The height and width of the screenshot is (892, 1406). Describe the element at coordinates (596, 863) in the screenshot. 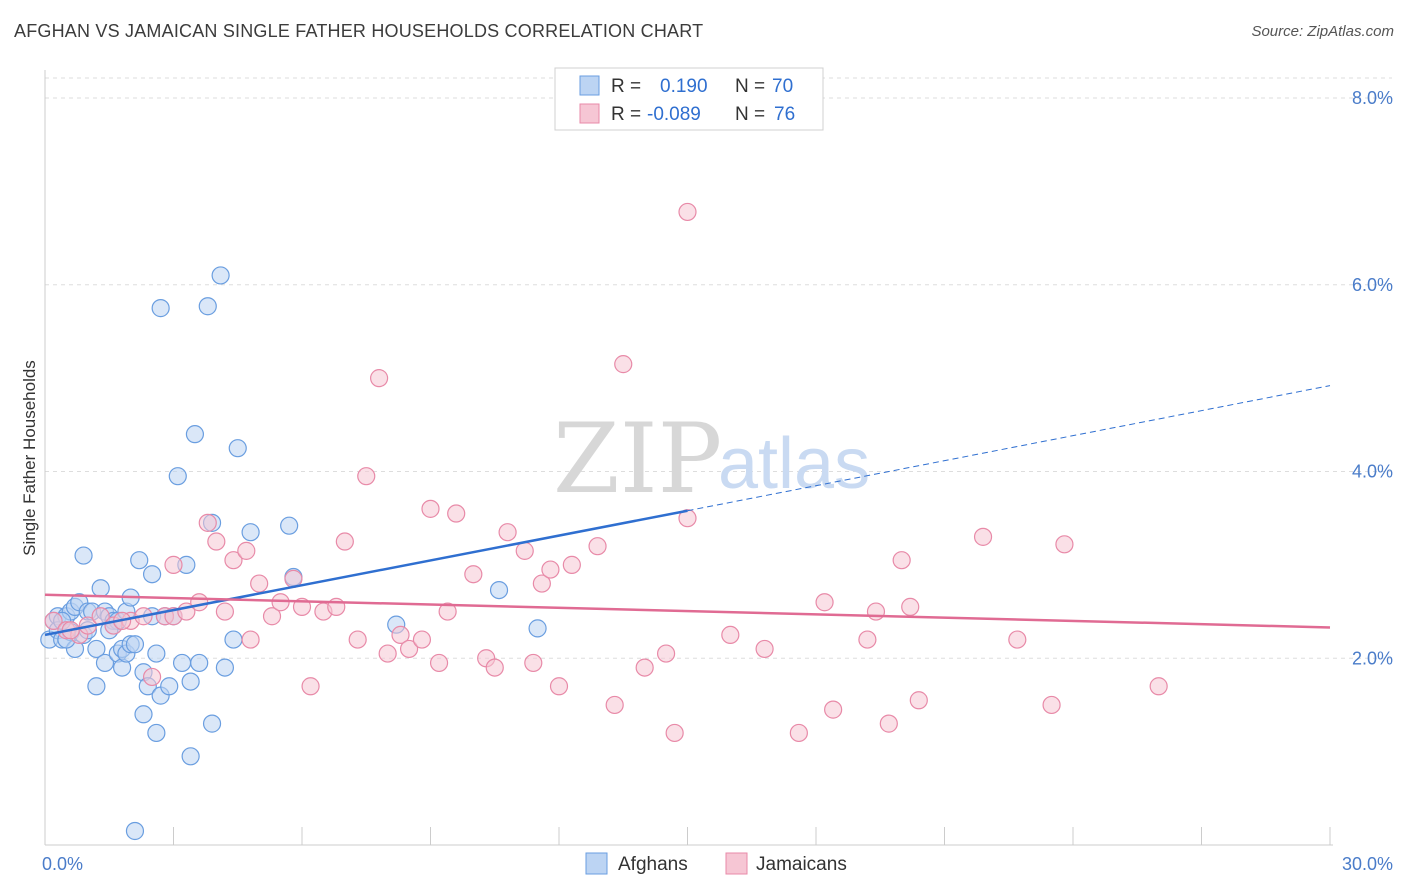

I see `series-legend-swatch-afghans` at that location.